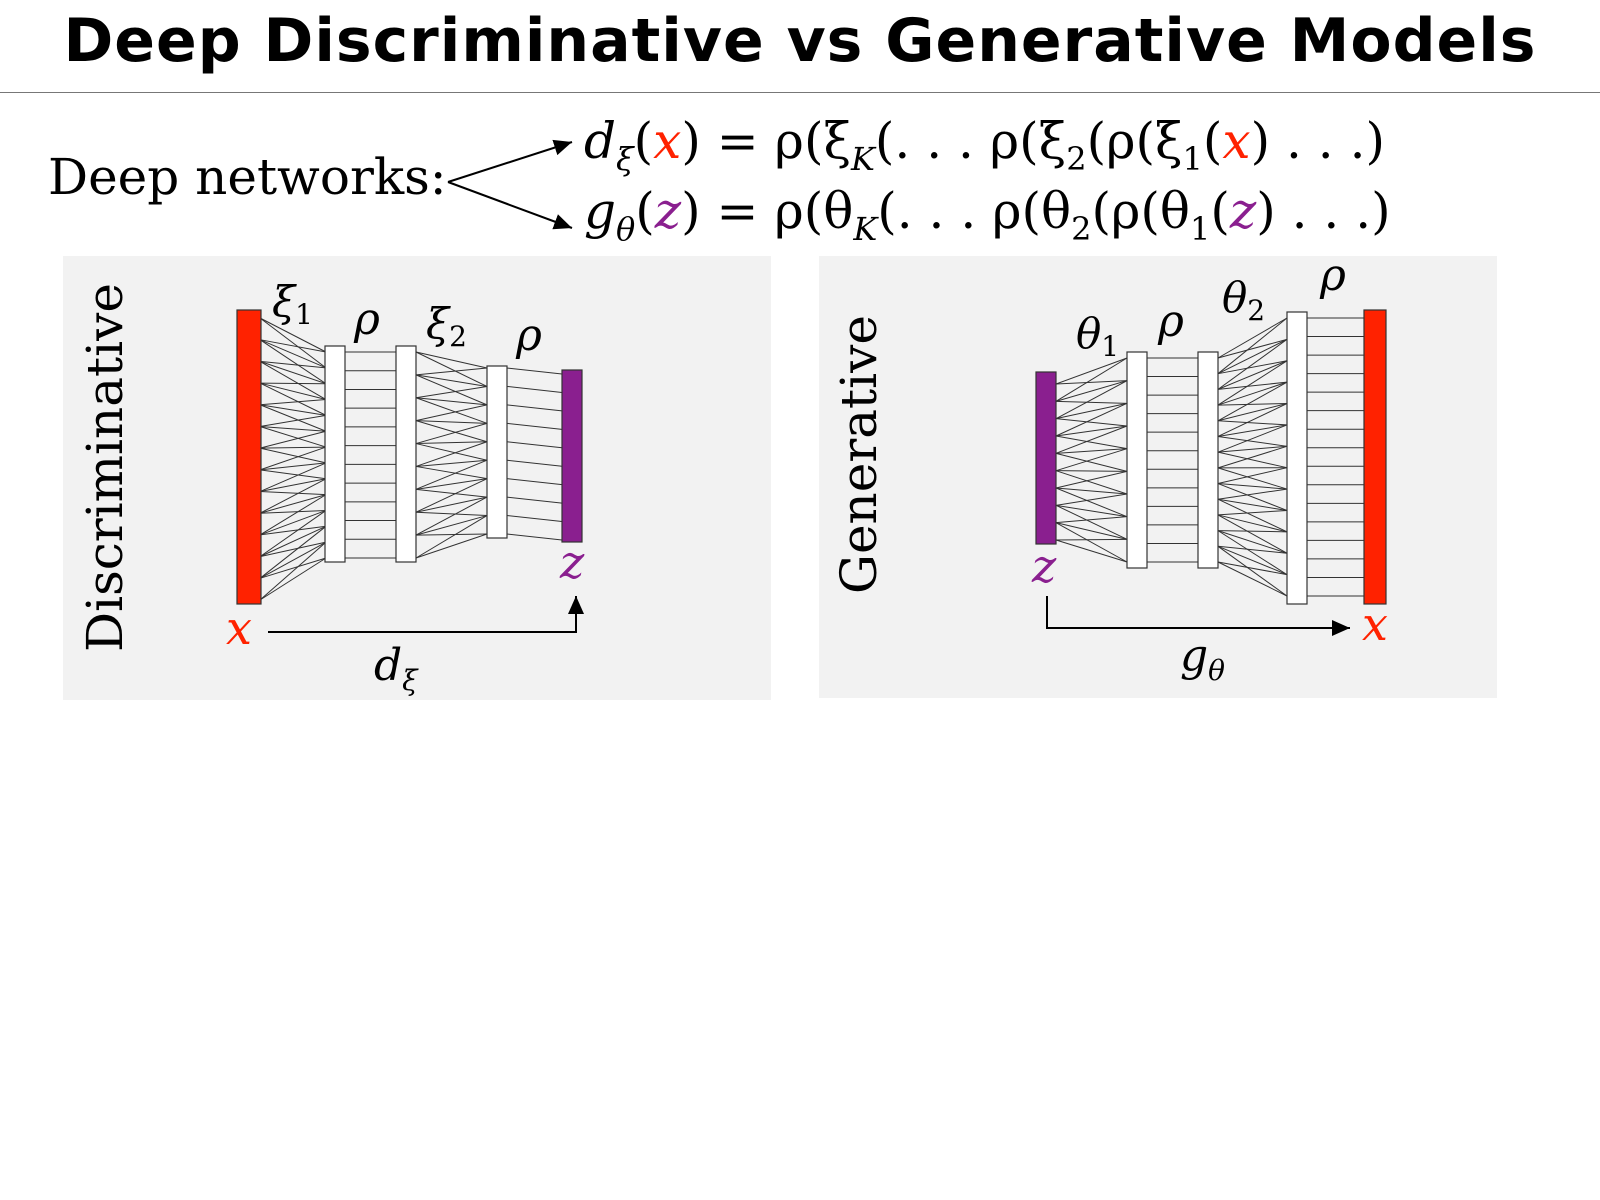 The width and height of the screenshot is (1600, 1200). Describe the element at coordinates (800, 92) in the screenshot. I see `title-rule` at that location.